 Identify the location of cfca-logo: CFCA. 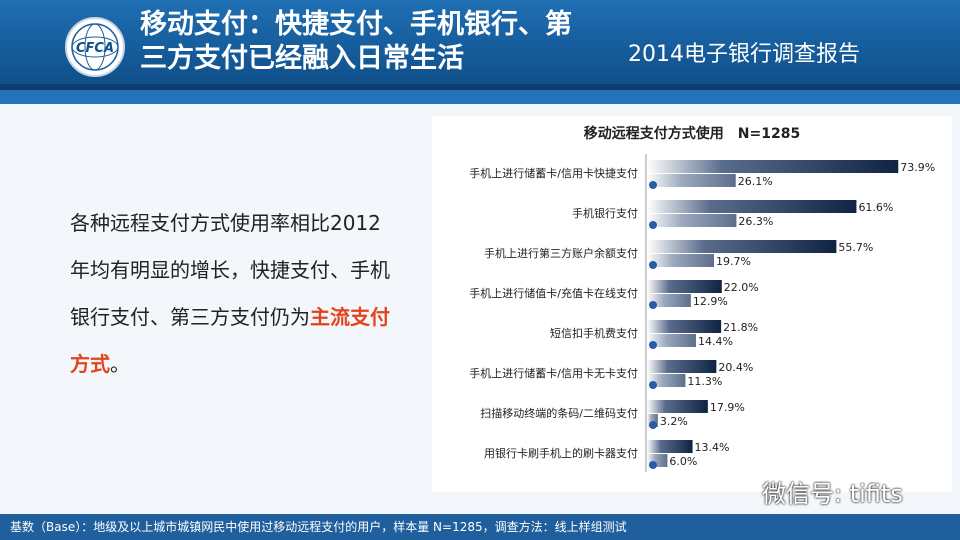
(95, 47).